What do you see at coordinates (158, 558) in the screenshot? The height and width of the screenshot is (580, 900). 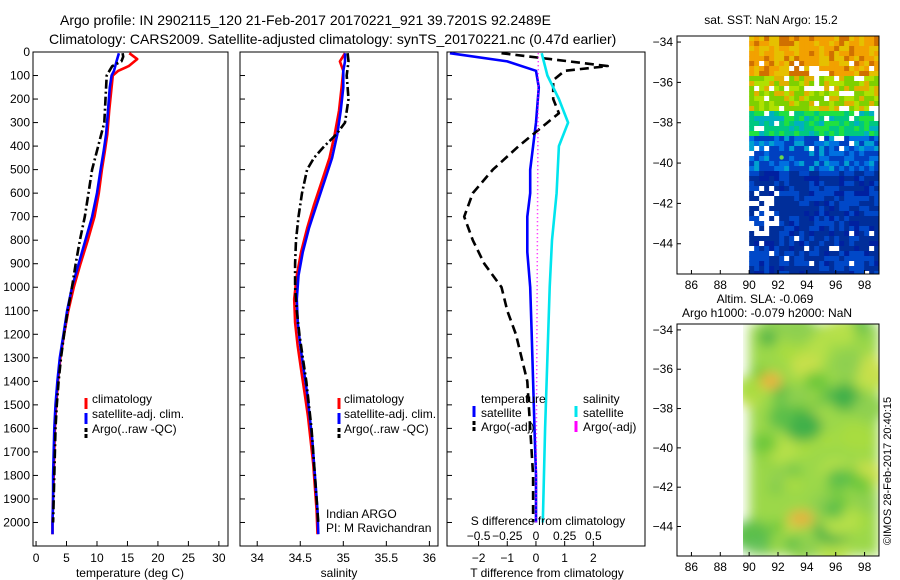 I see `x-tick-label: 20` at bounding box center [158, 558].